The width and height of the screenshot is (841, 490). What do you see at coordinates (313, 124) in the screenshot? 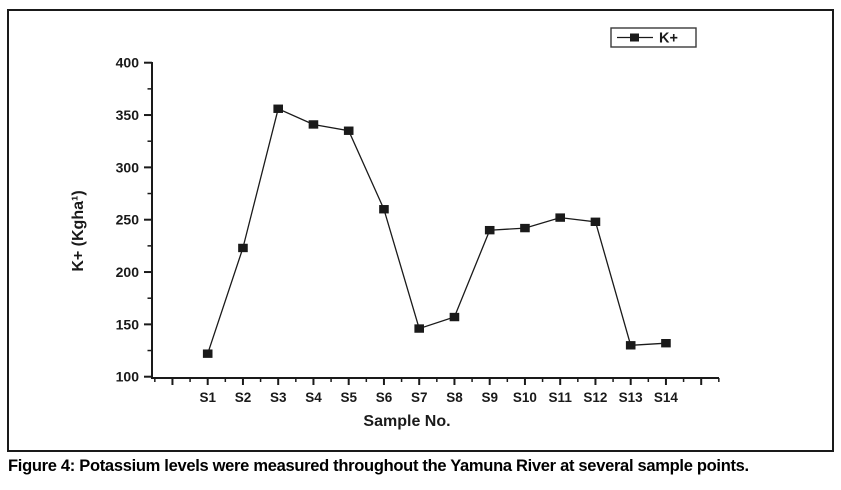
I see `data-point-S4` at bounding box center [313, 124].